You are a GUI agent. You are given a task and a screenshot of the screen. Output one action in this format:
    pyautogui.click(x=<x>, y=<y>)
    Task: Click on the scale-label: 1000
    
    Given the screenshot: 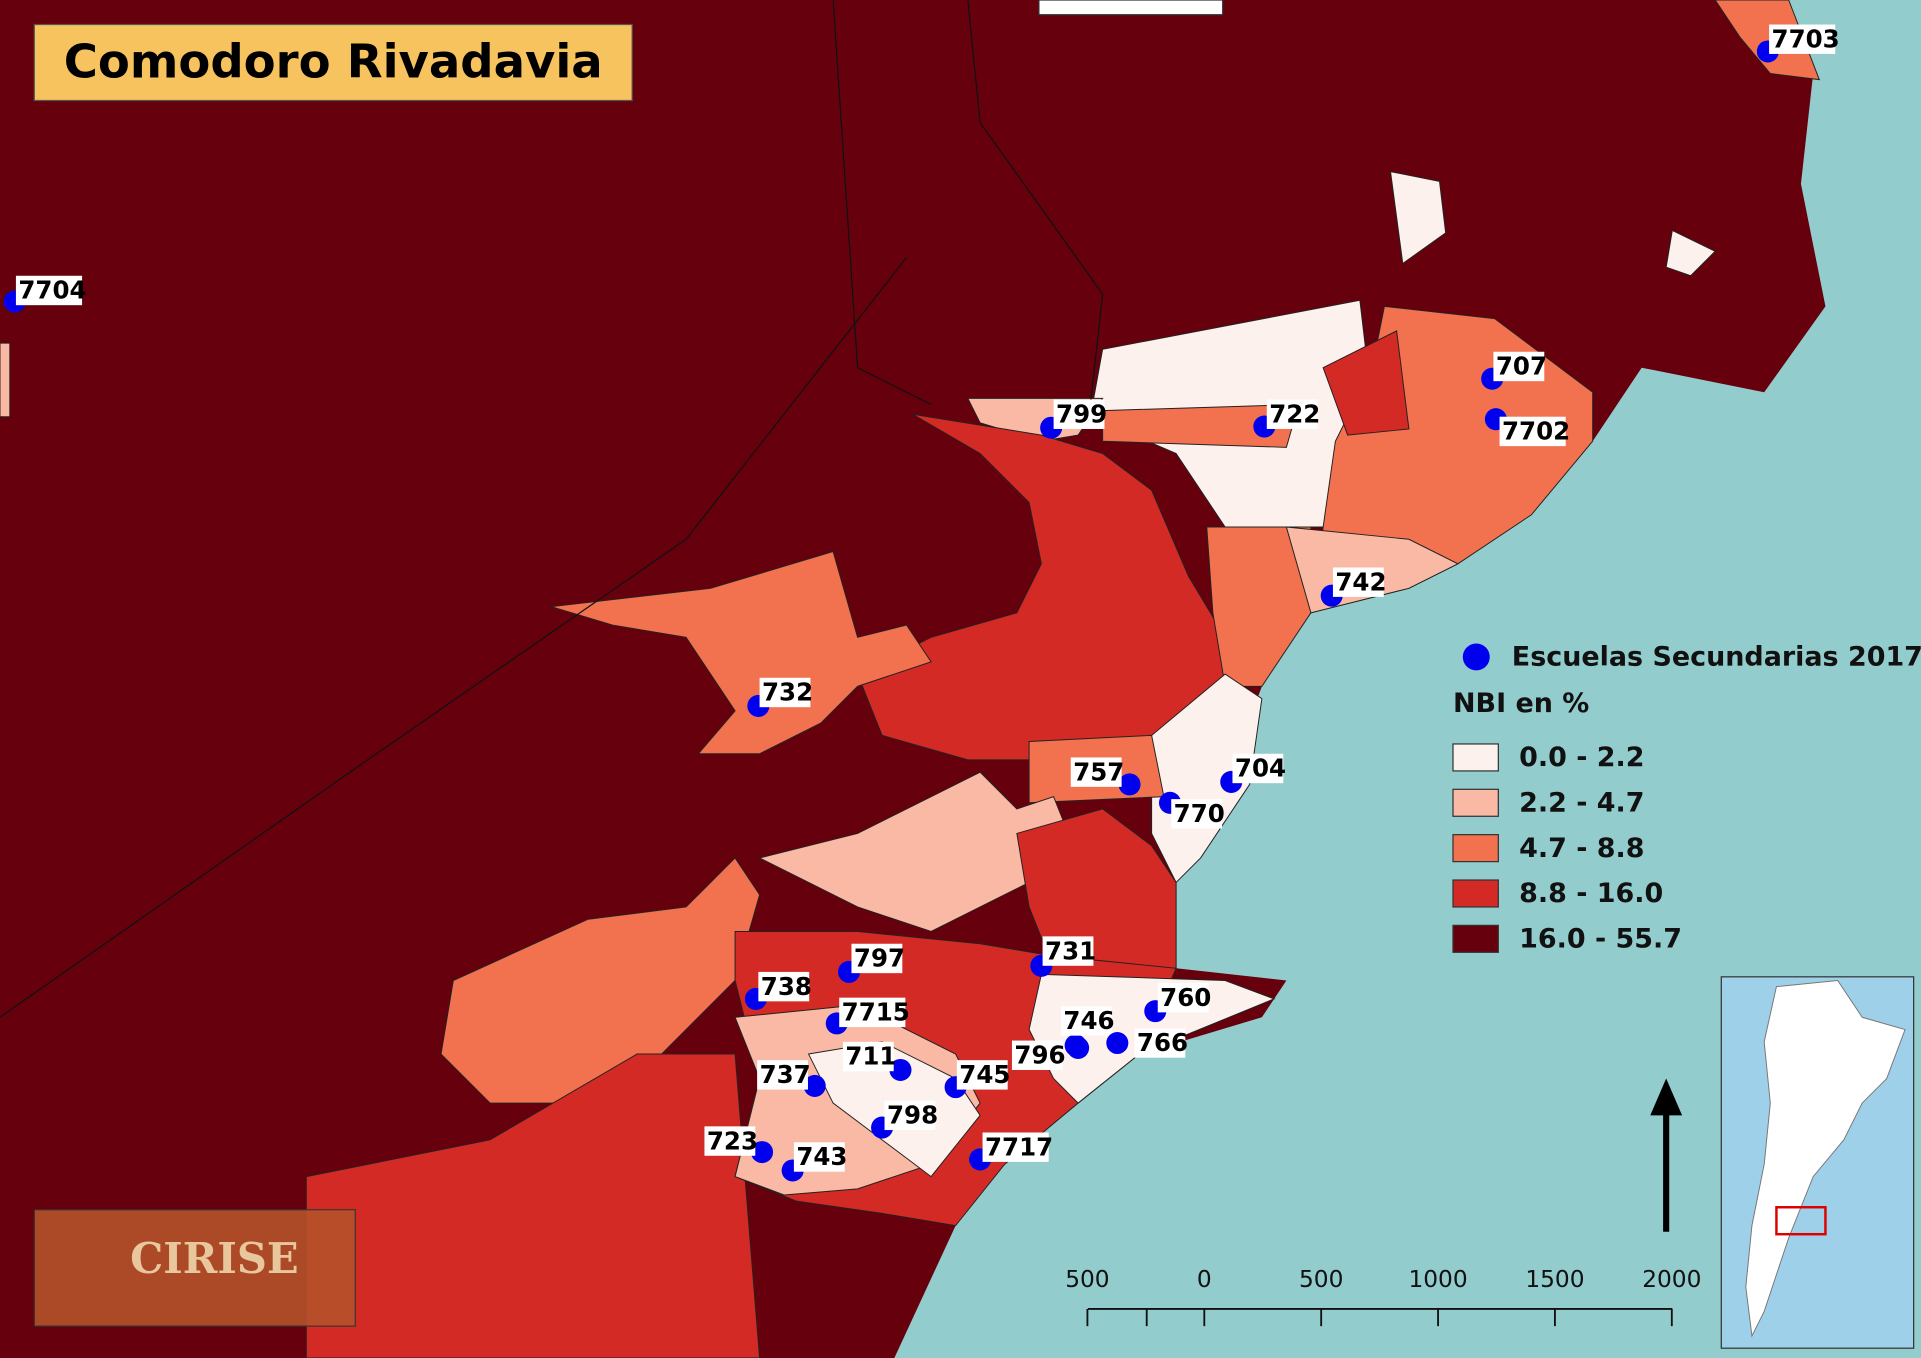 What is the action you would take?
    pyautogui.click(x=1437, y=1279)
    